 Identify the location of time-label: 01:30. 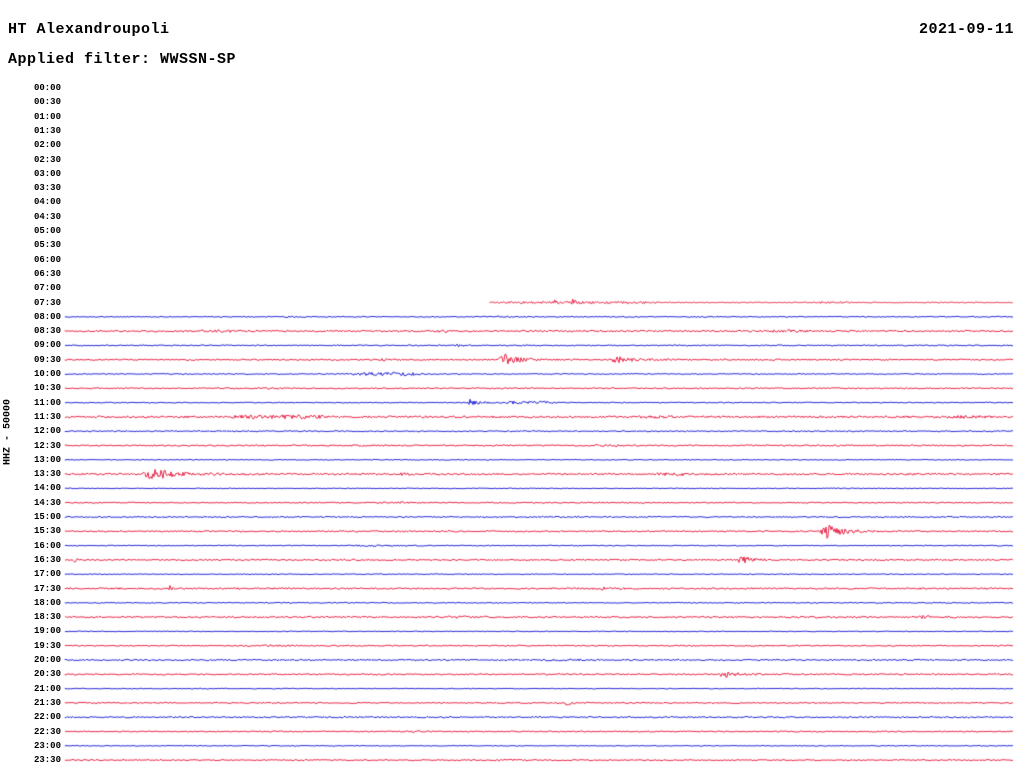
(47, 131).